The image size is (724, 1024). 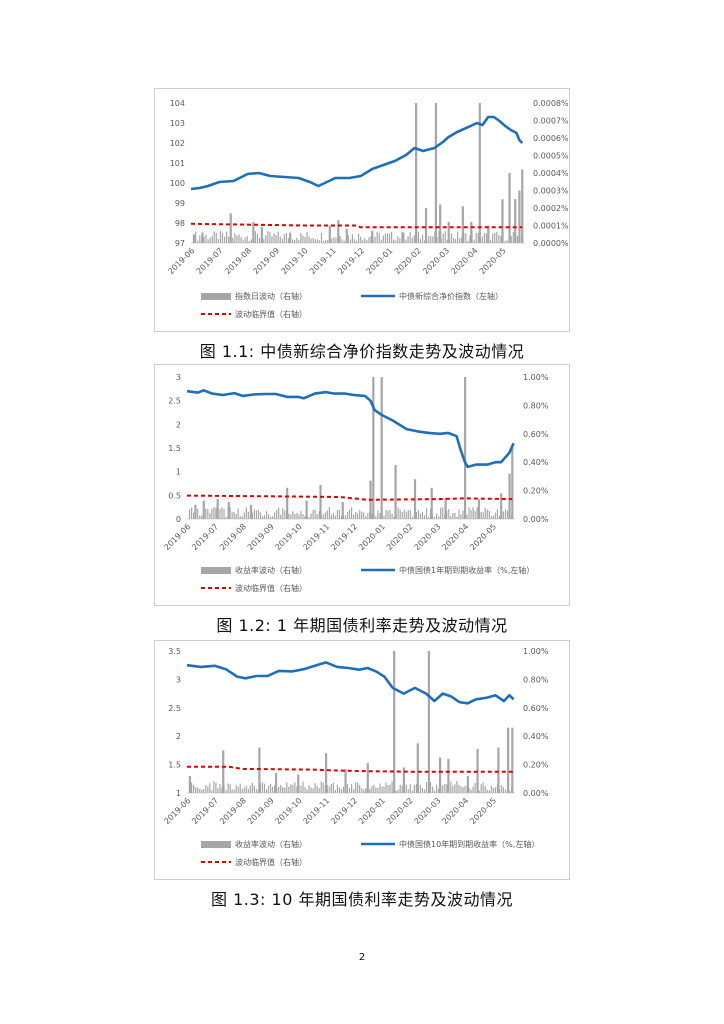 I want to click on x-axis-tick: 2020-05, so click(x=493, y=261).